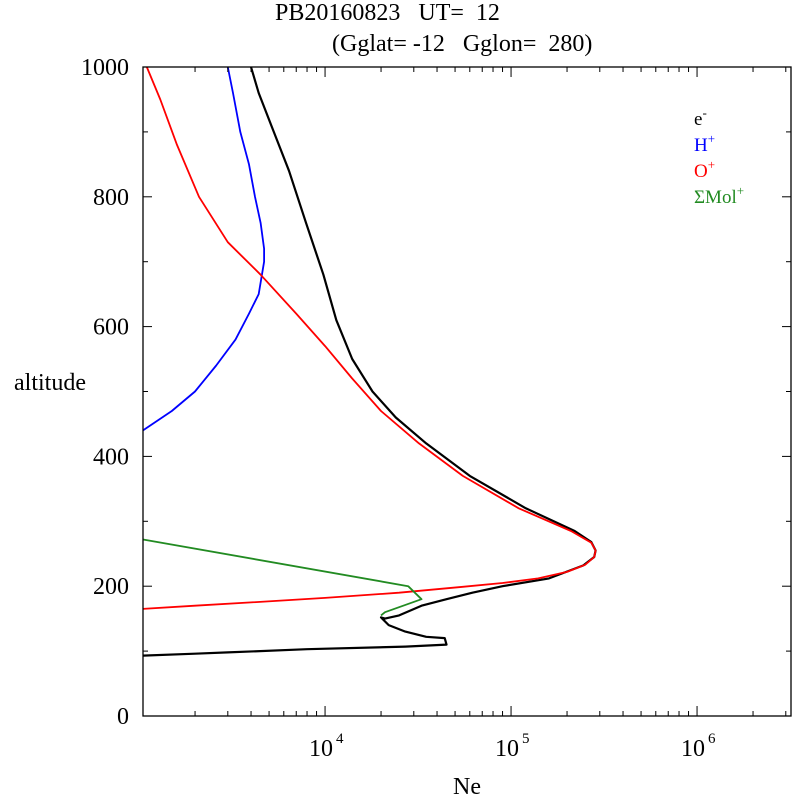 The height and width of the screenshot is (796, 792). Describe the element at coordinates (462, 44) in the screenshot. I see `chart-title-line2: (Gglat= -12 Gglon= 280)` at that location.